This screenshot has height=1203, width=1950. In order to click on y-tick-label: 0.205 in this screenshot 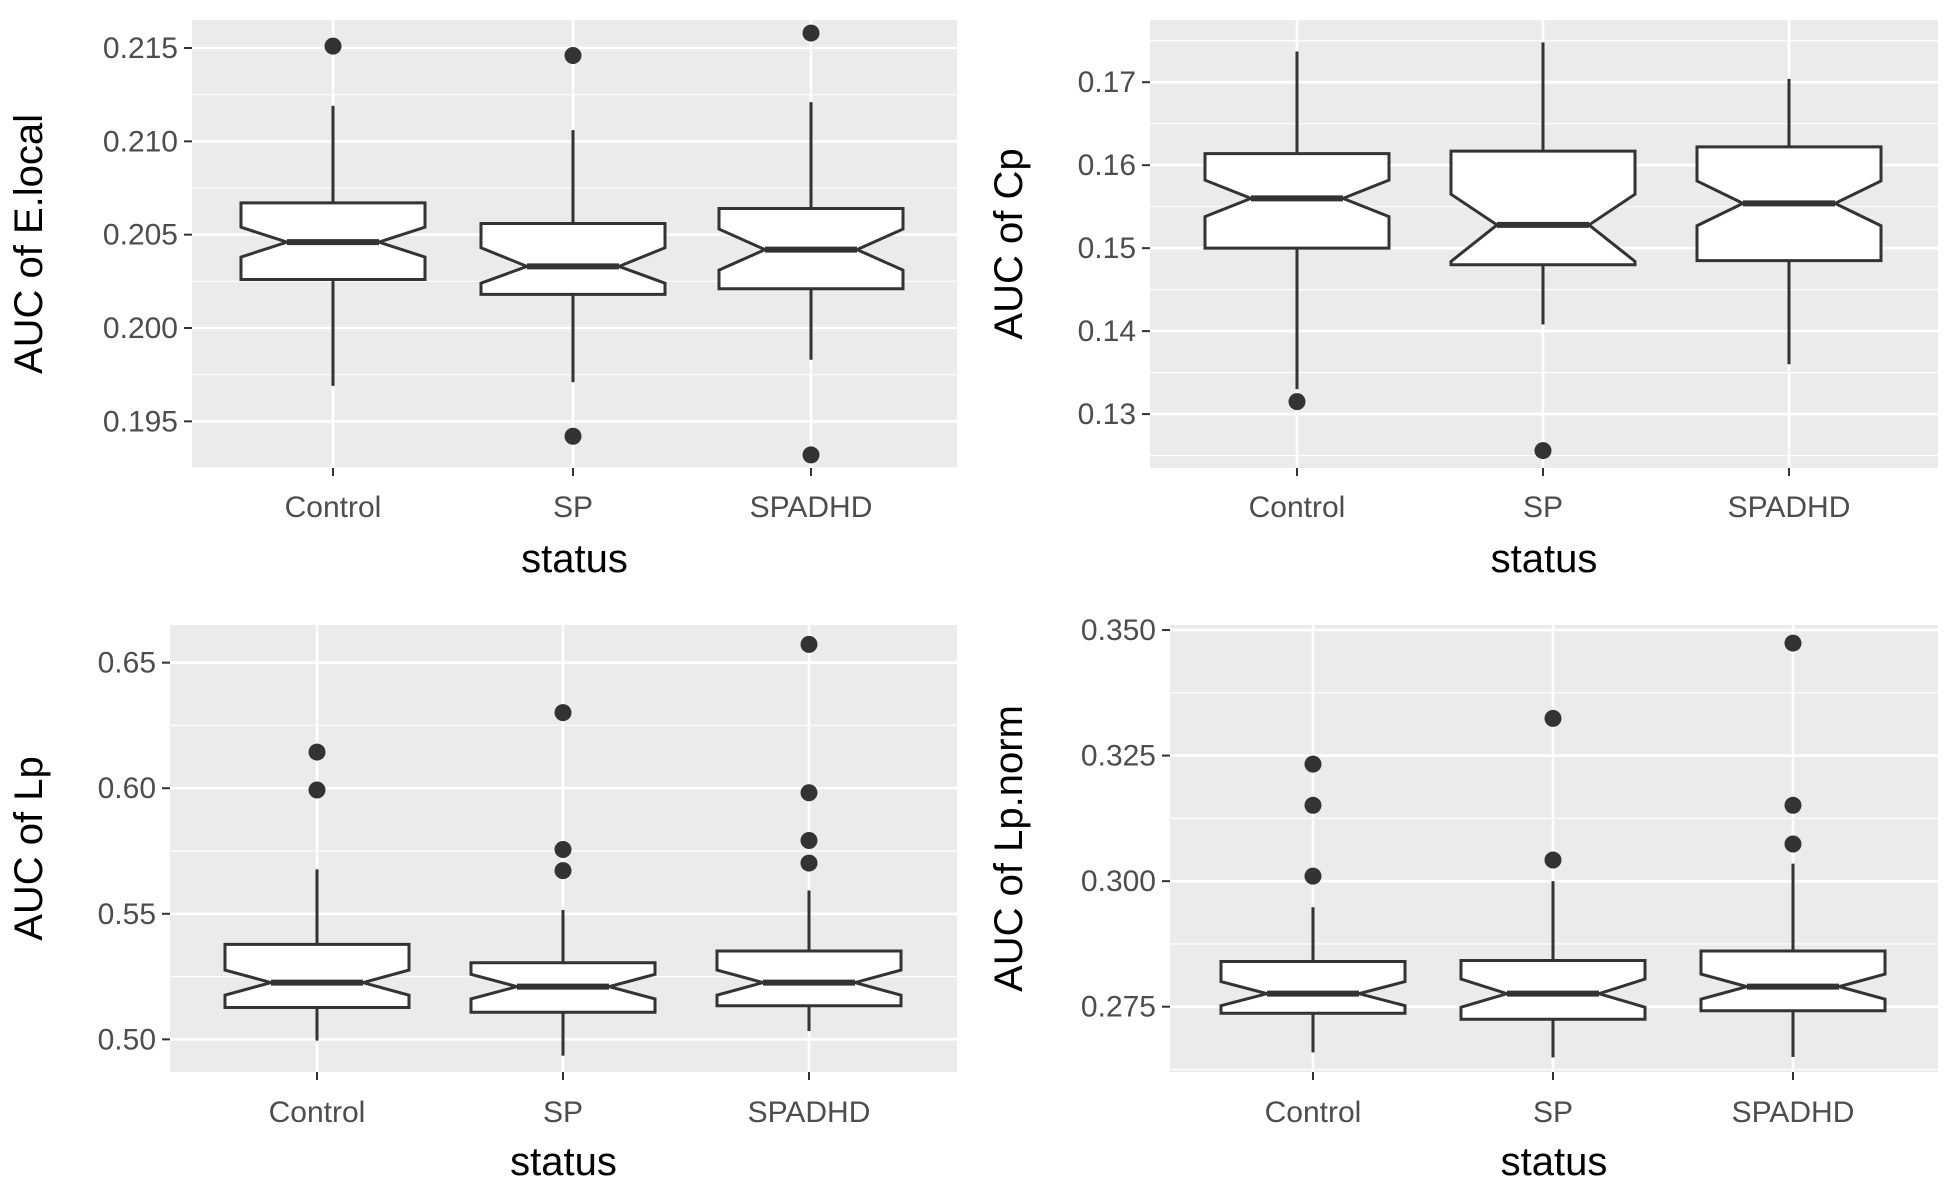, I will do `click(140, 235)`.